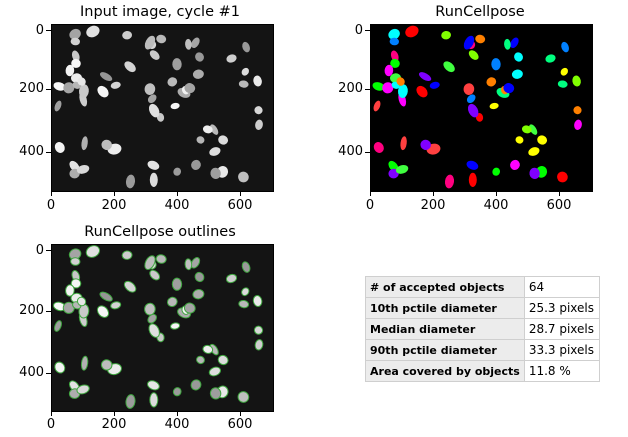 This screenshot has width=628, height=437. What do you see at coordinates (480, 12) in the screenshot?
I see `panel-title: RunCellpose` at bounding box center [480, 12].